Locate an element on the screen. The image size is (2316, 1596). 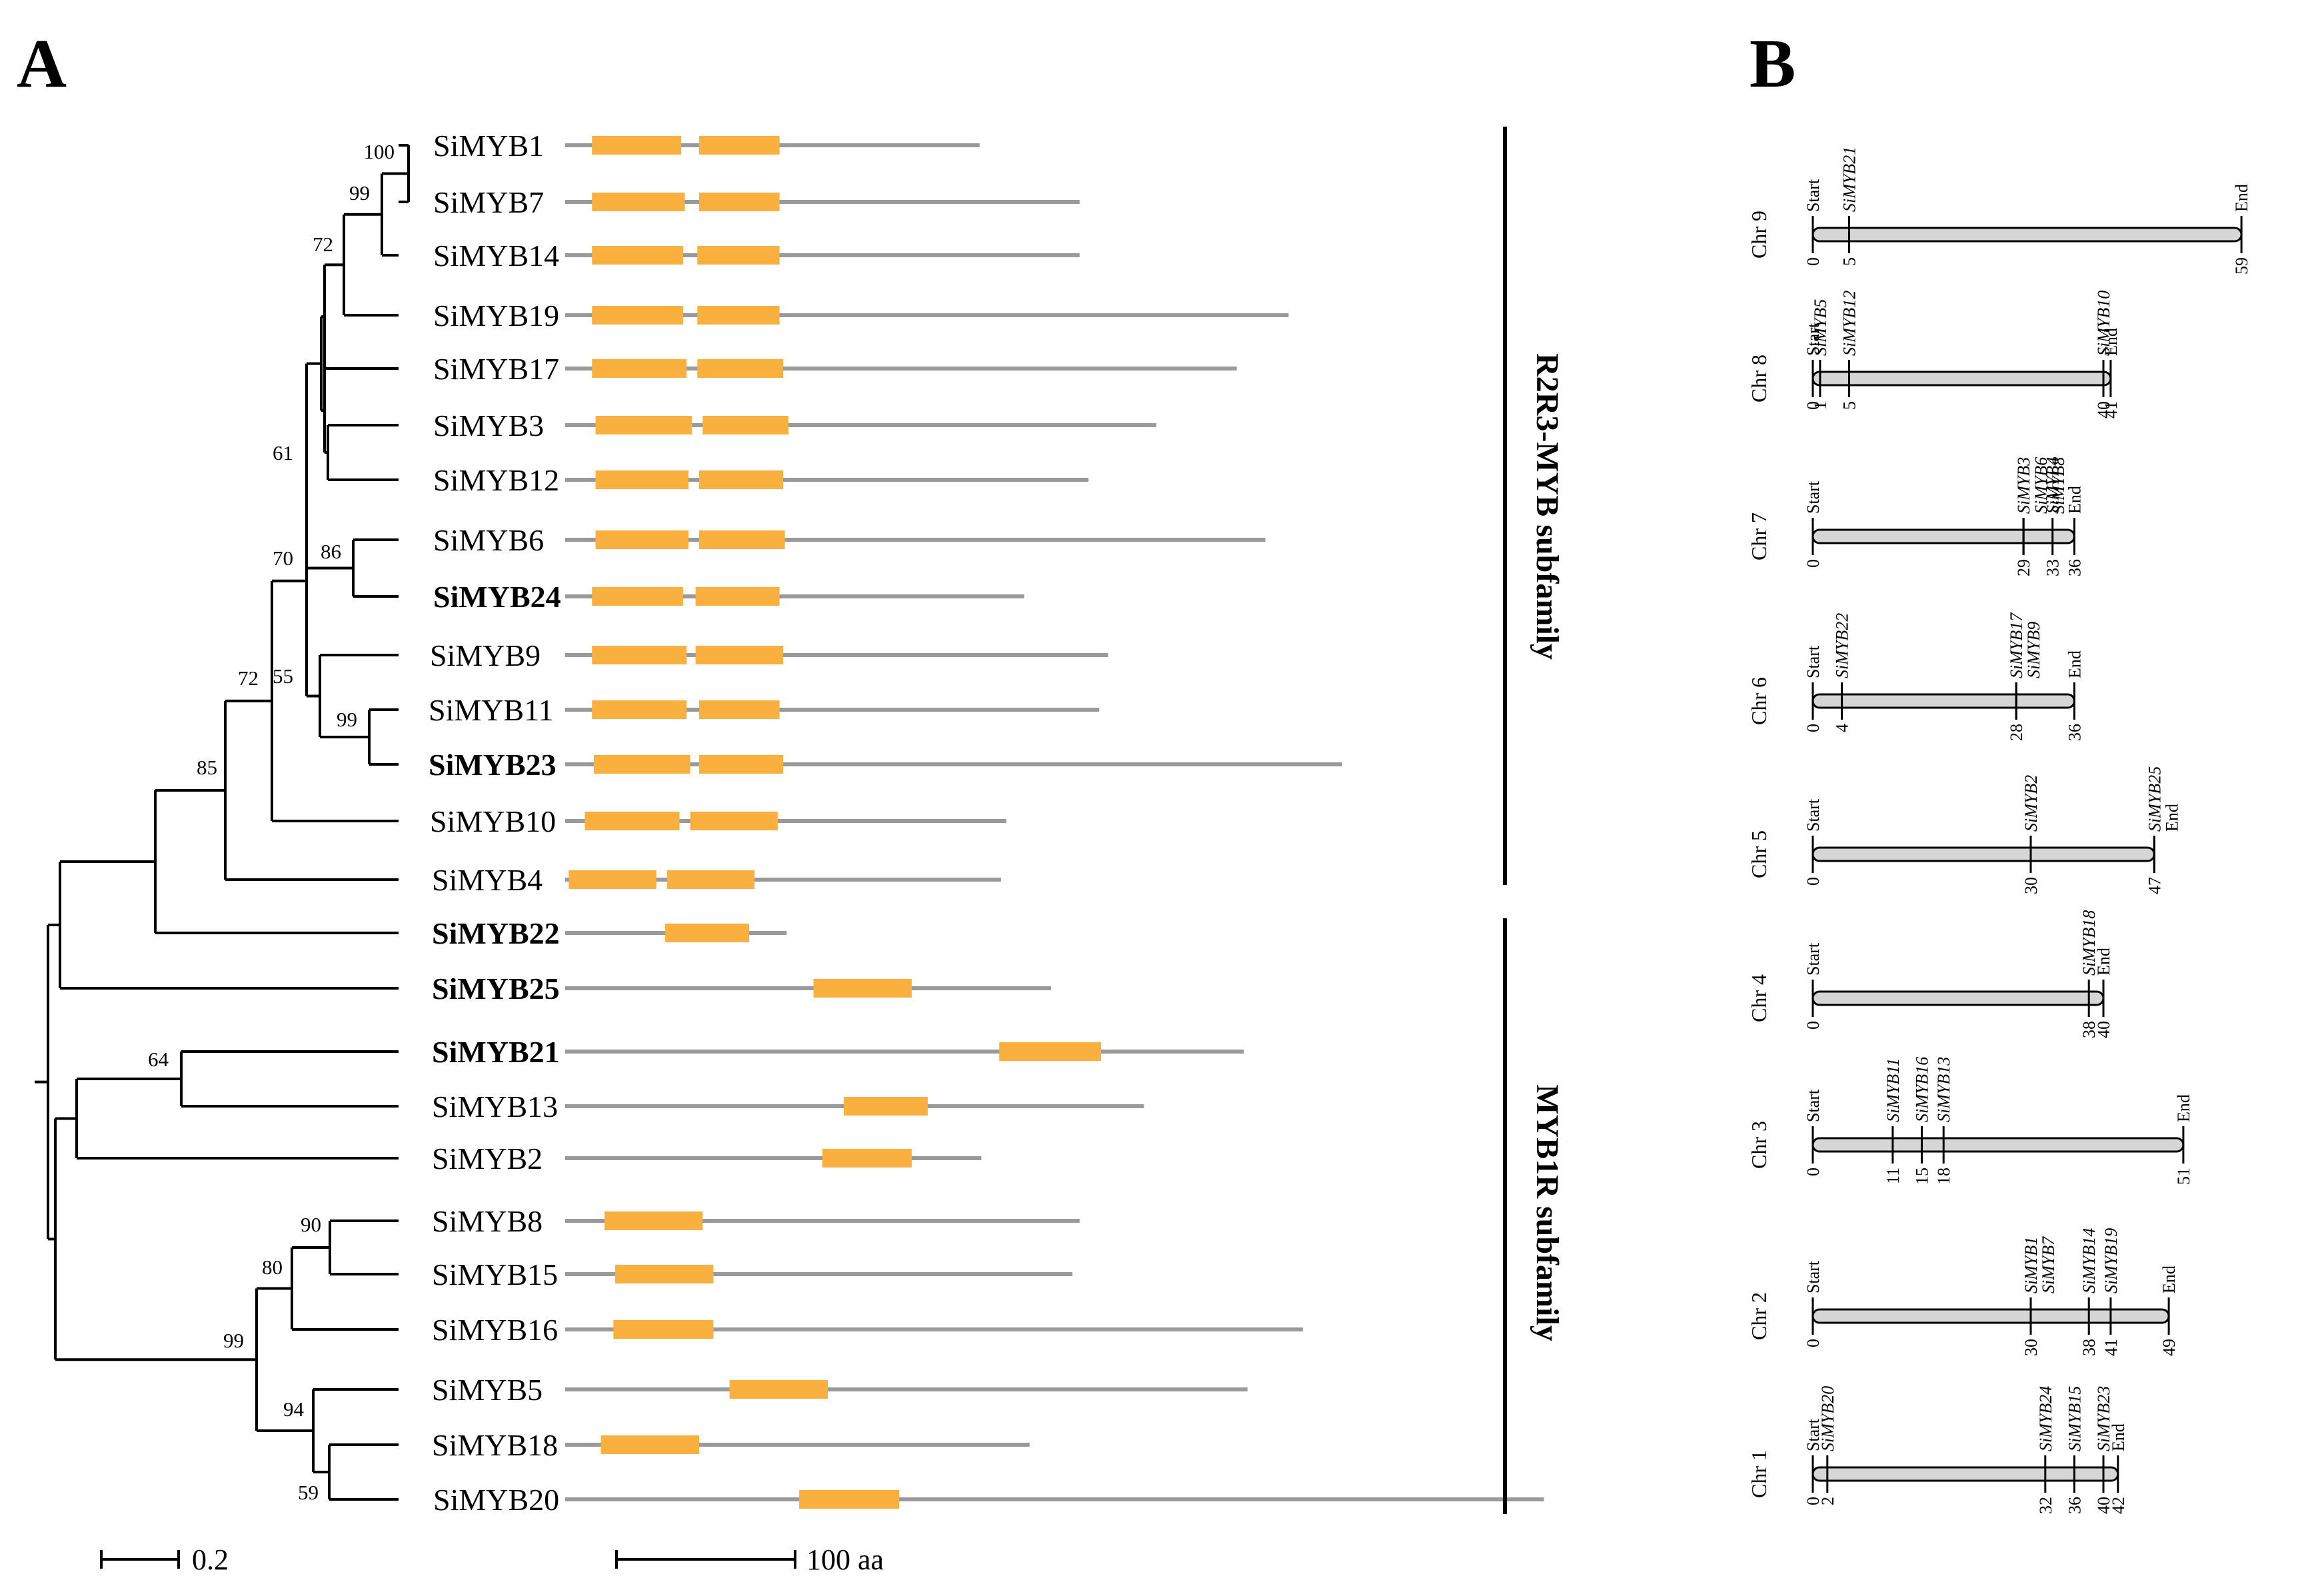
bootstrap-value: 55 is located at coordinates (283, 676).